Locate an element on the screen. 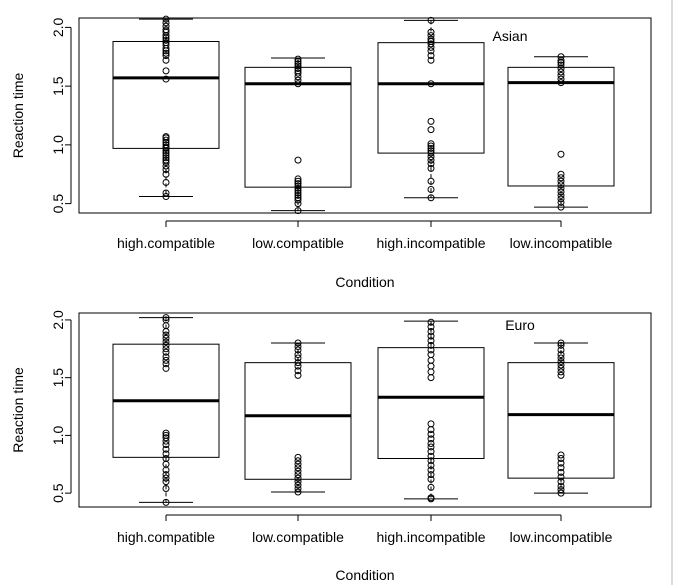  y-tick-label: 1.0 is located at coordinates (58, 435).